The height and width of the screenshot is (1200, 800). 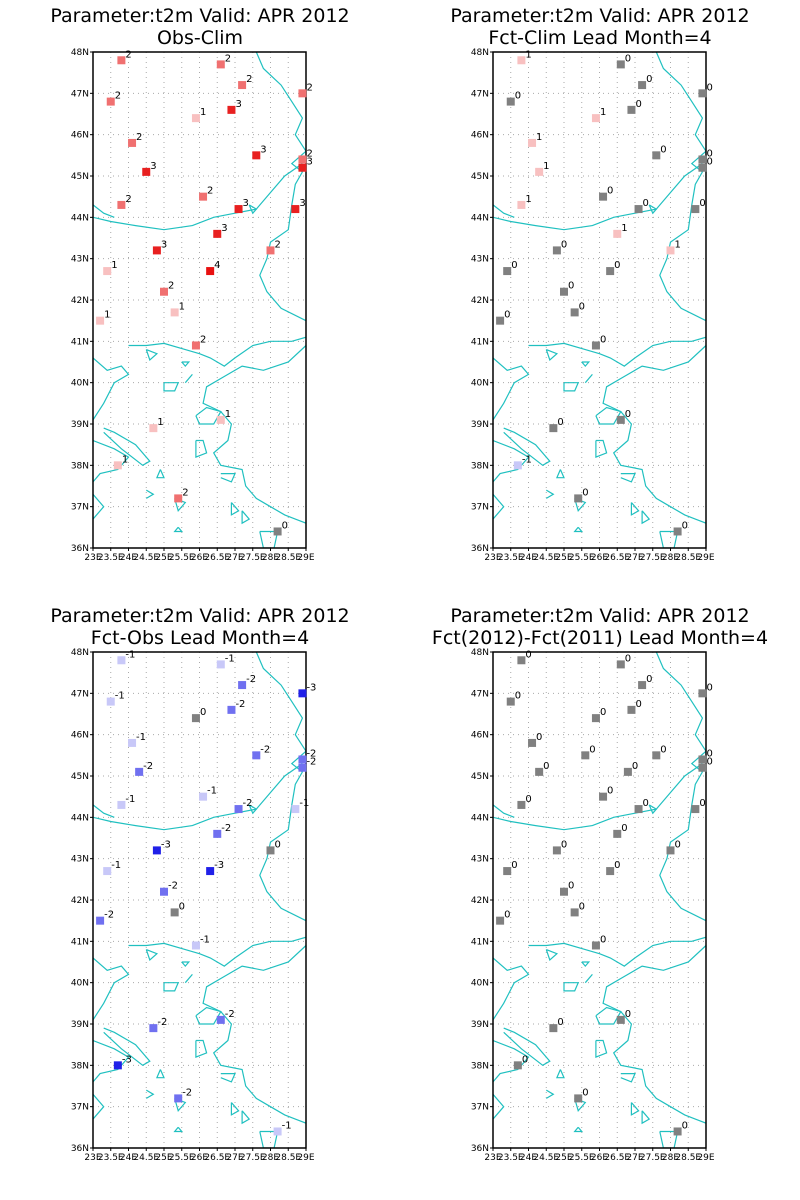 What do you see at coordinates (128, 1158) in the screenshot?
I see `x-tick-label: 24E` at bounding box center [128, 1158].